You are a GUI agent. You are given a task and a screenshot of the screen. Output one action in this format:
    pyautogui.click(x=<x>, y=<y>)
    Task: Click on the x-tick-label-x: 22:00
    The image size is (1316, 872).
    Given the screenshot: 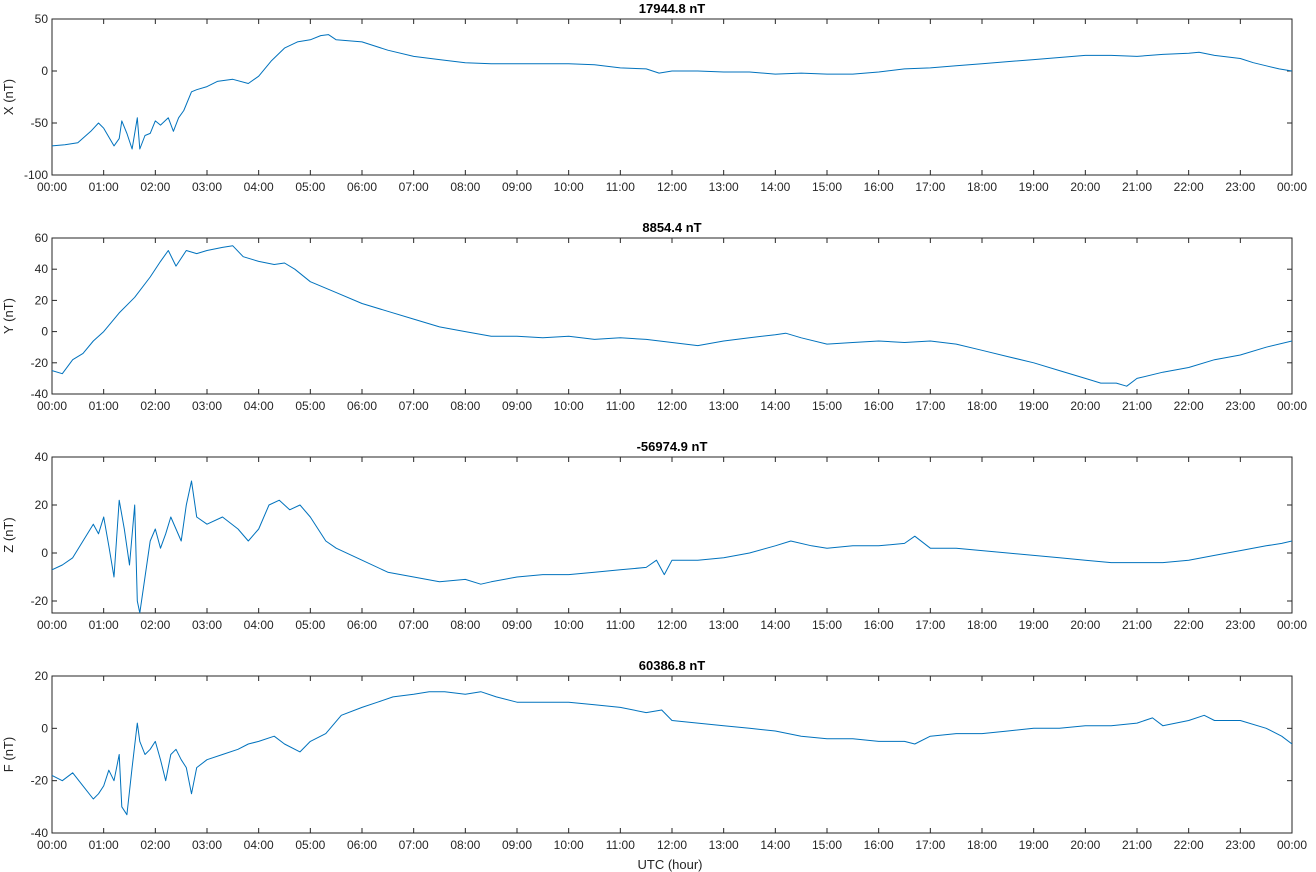 What is the action you would take?
    pyautogui.click(x=1189, y=187)
    